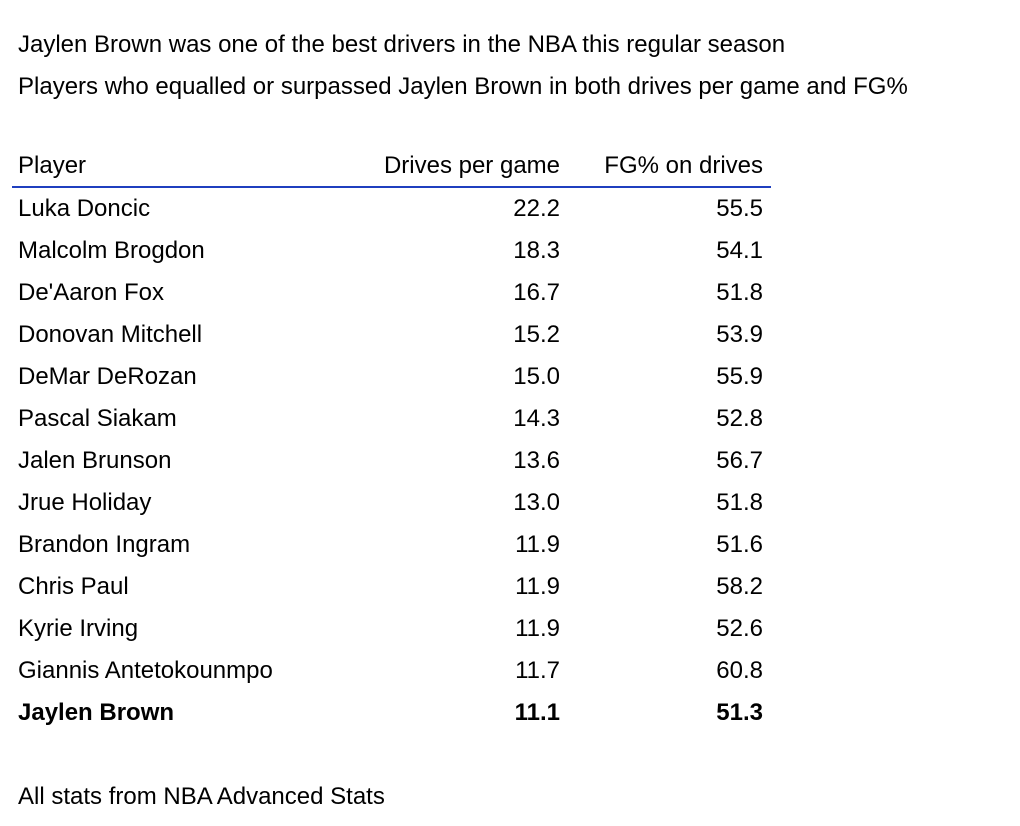 The width and height of the screenshot is (1020, 826). What do you see at coordinates (391, 251) in the screenshot?
I see `table-row: Malcolm Brogdon 18.3 54.1` at bounding box center [391, 251].